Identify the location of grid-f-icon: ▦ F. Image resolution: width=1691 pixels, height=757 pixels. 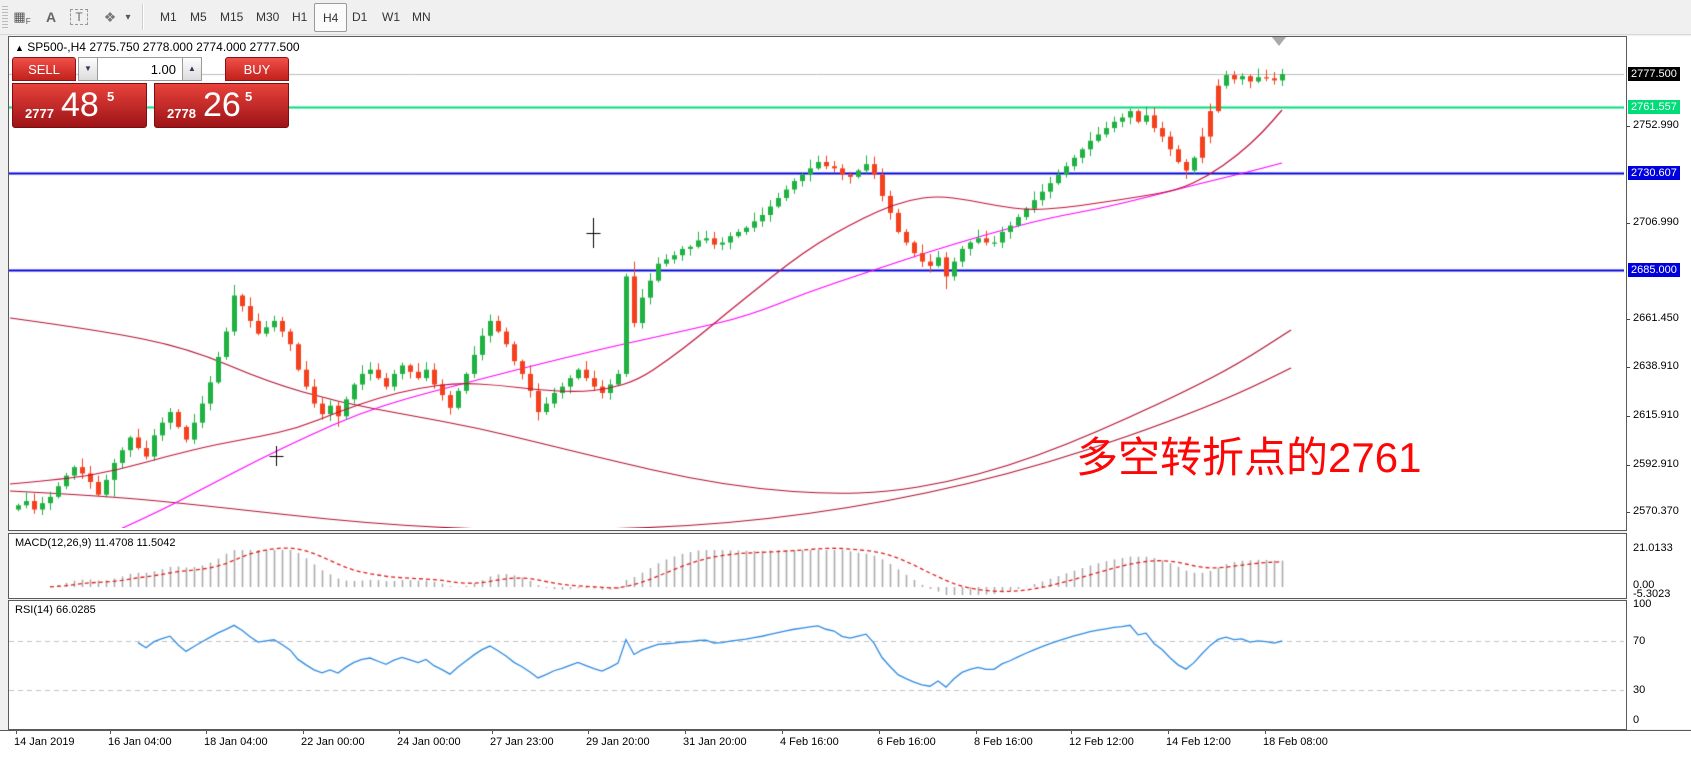
(22, 17).